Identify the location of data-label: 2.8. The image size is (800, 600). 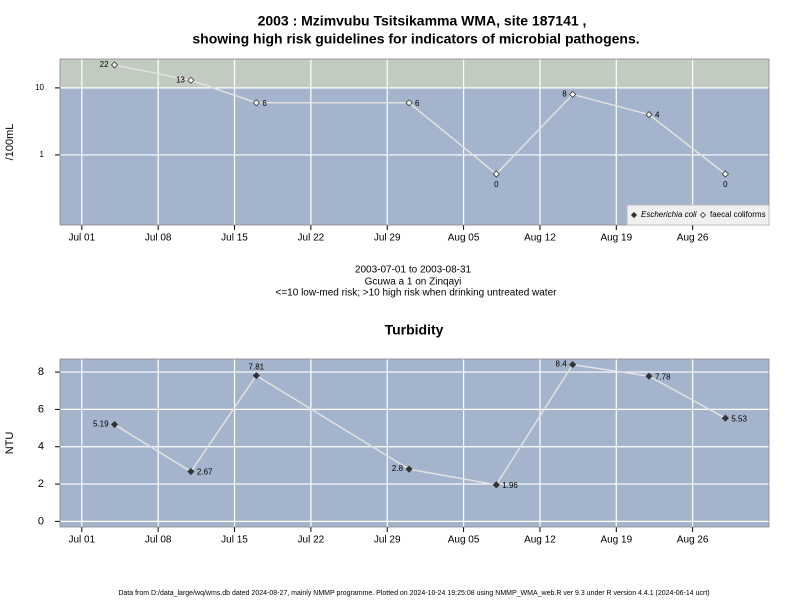
(398, 468).